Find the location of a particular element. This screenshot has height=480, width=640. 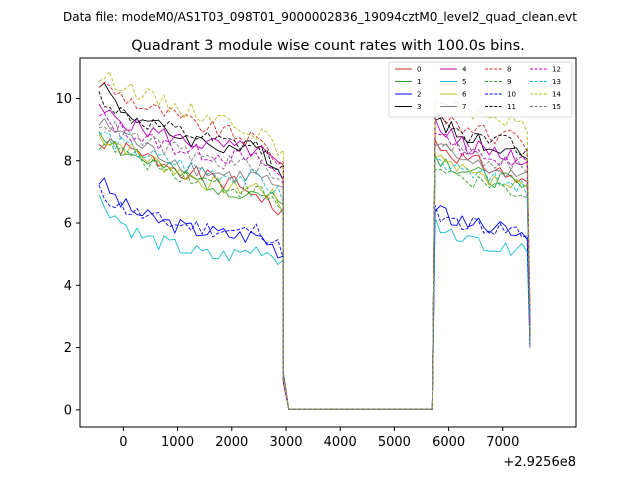

y-tick-label: 10 is located at coordinates (63, 99).